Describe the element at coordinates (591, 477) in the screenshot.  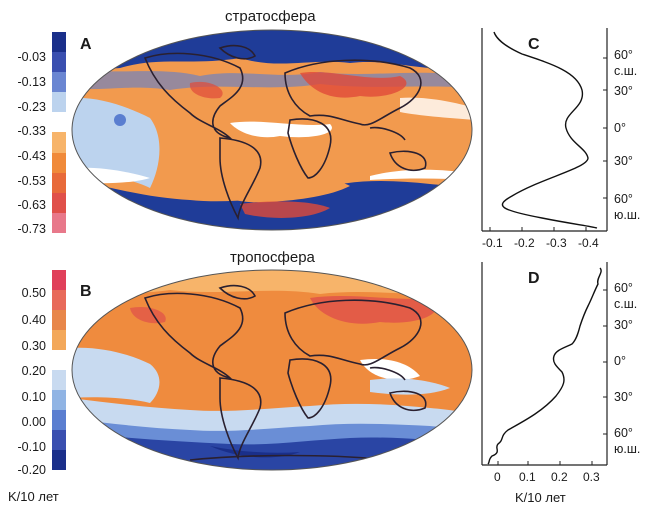
I see `x-tick: 0.3` at that location.